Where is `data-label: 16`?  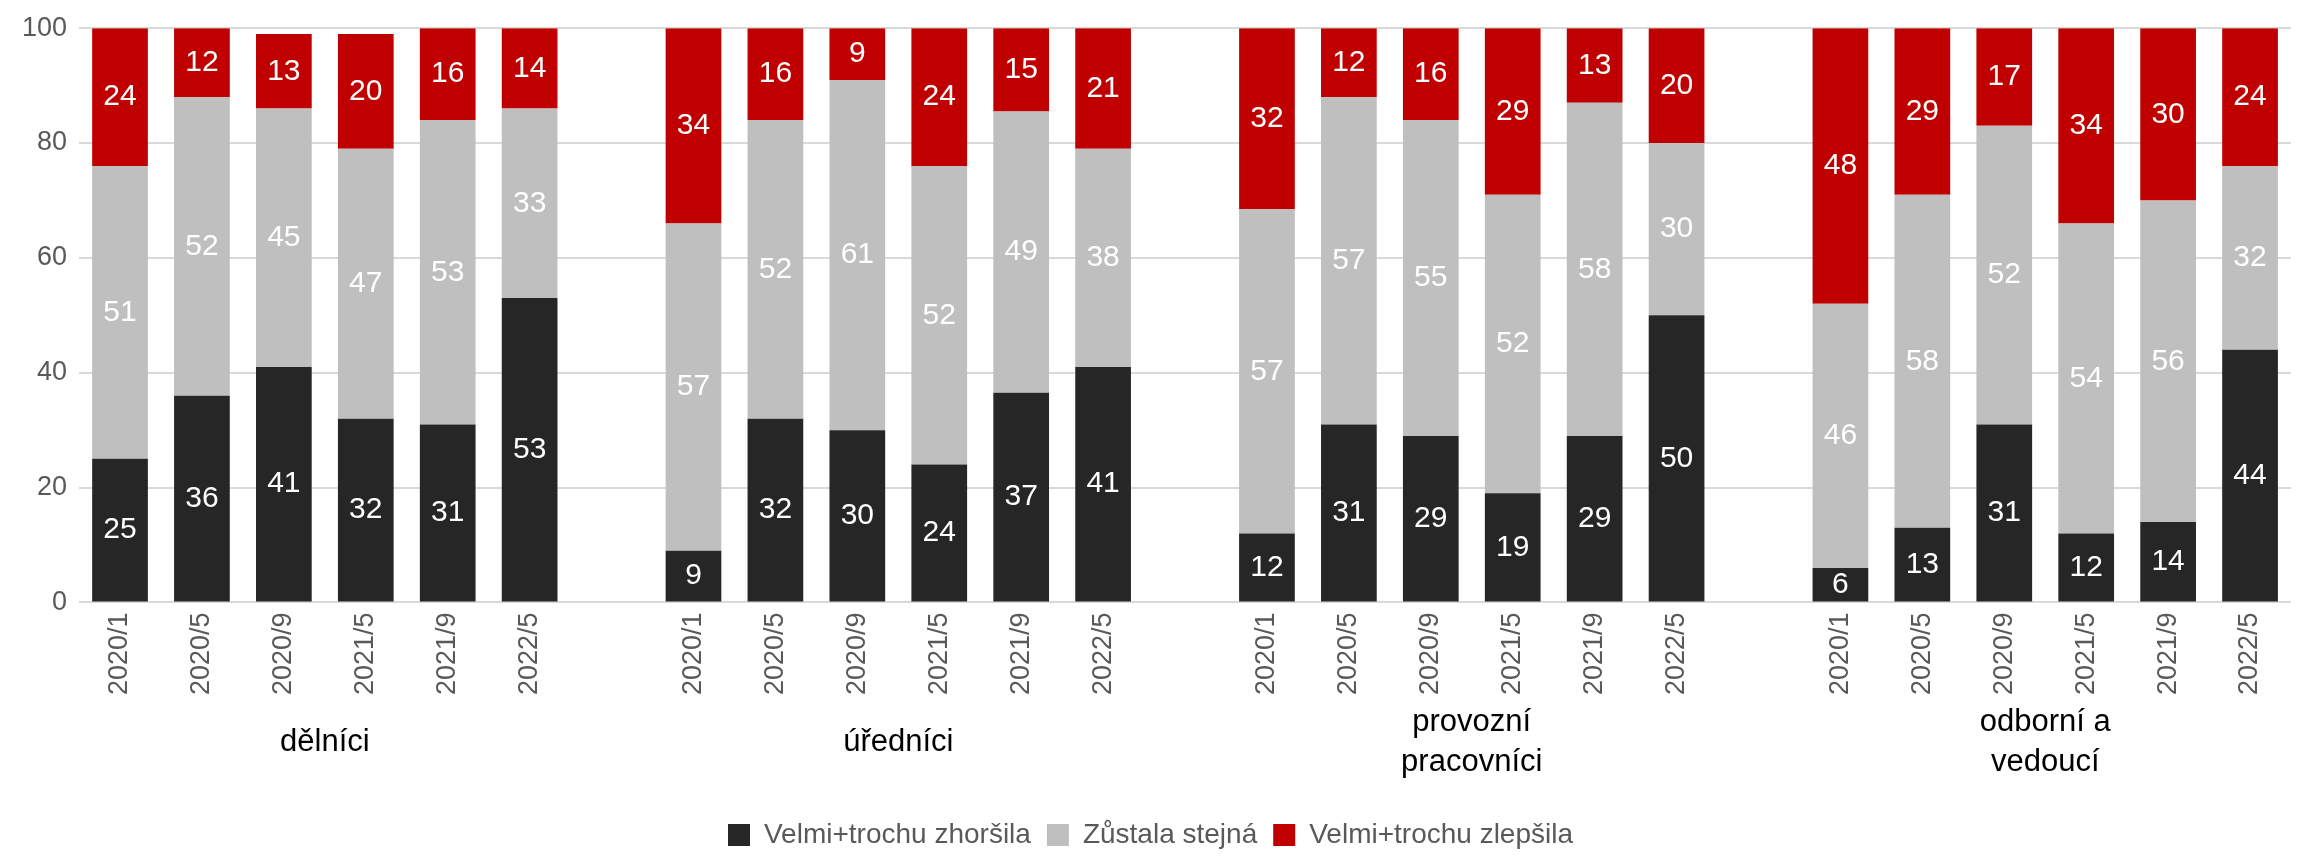 data-label: 16 is located at coordinates (1431, 72).